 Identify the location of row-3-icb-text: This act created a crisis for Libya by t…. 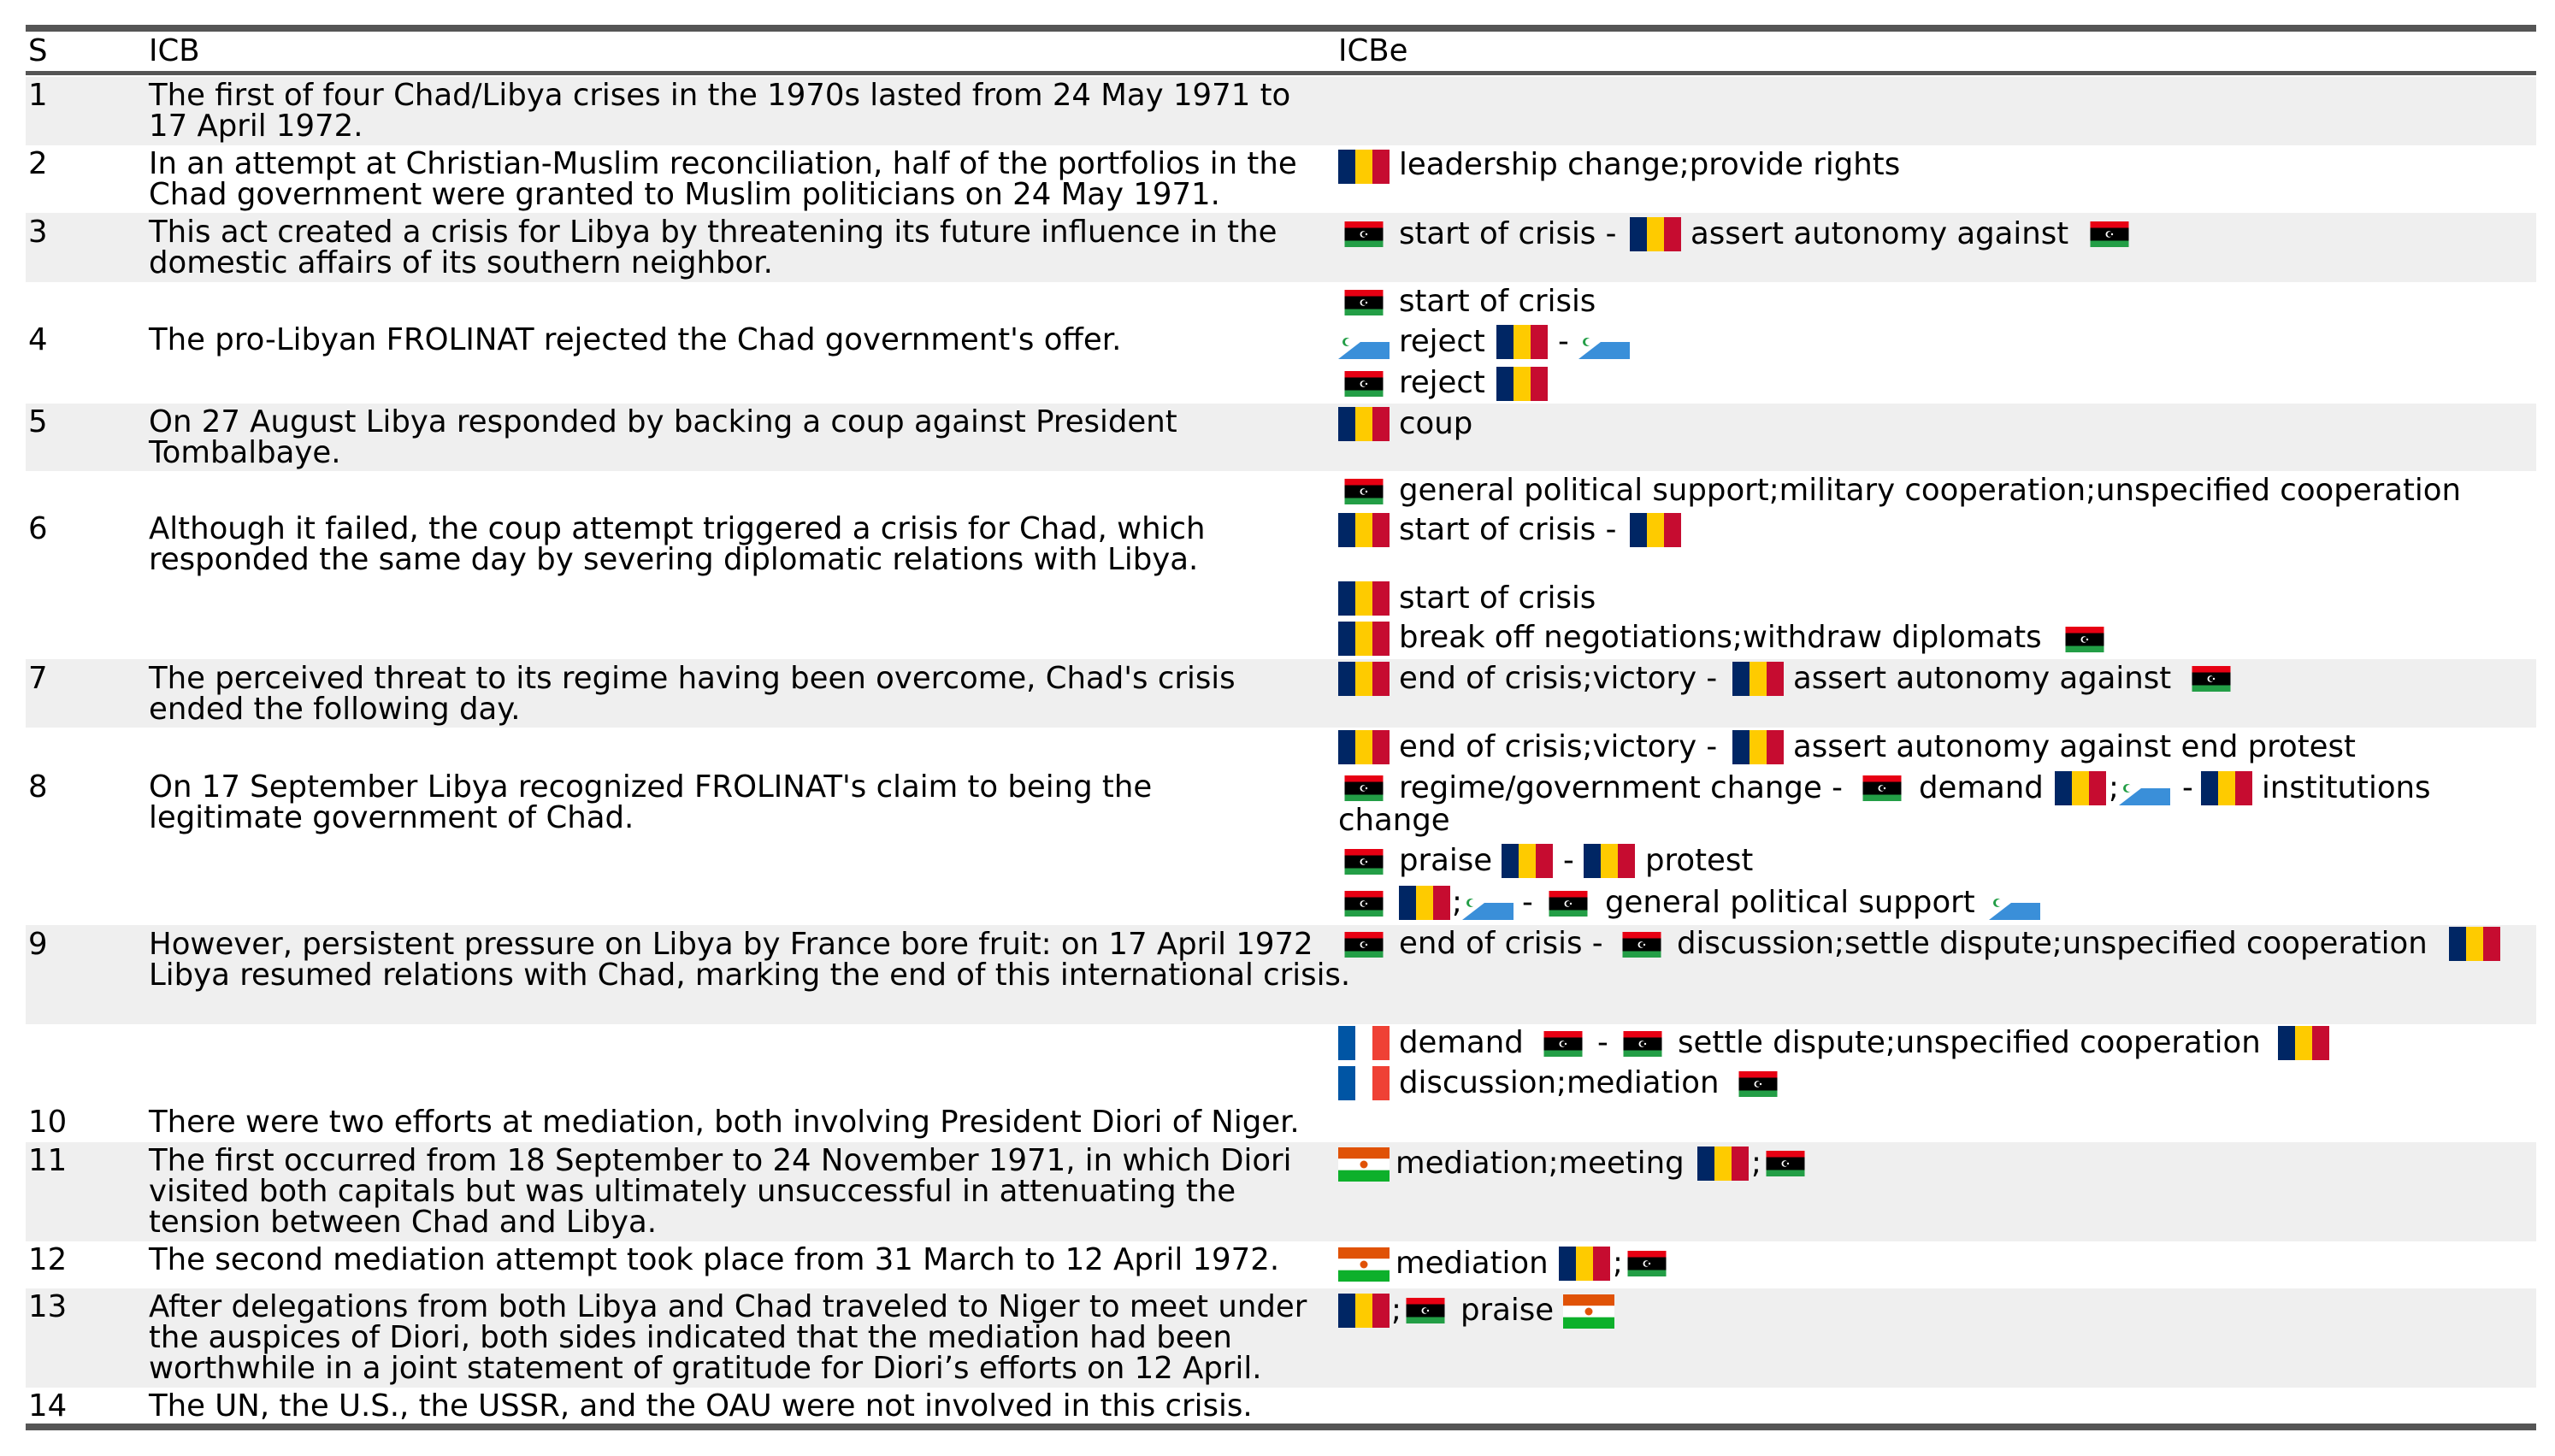
(713, 248).